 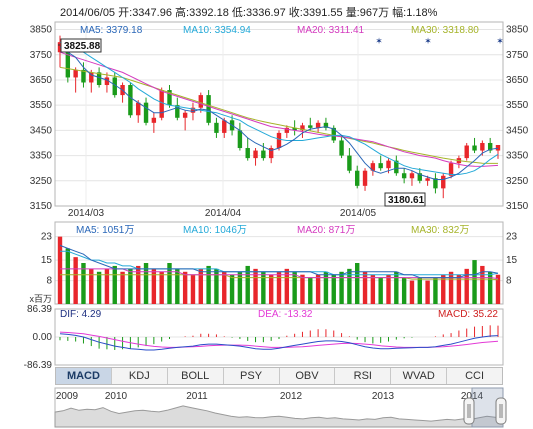 I want to click on volume-ma-legend: MA10: 1046万, so click(x=215, y=230).